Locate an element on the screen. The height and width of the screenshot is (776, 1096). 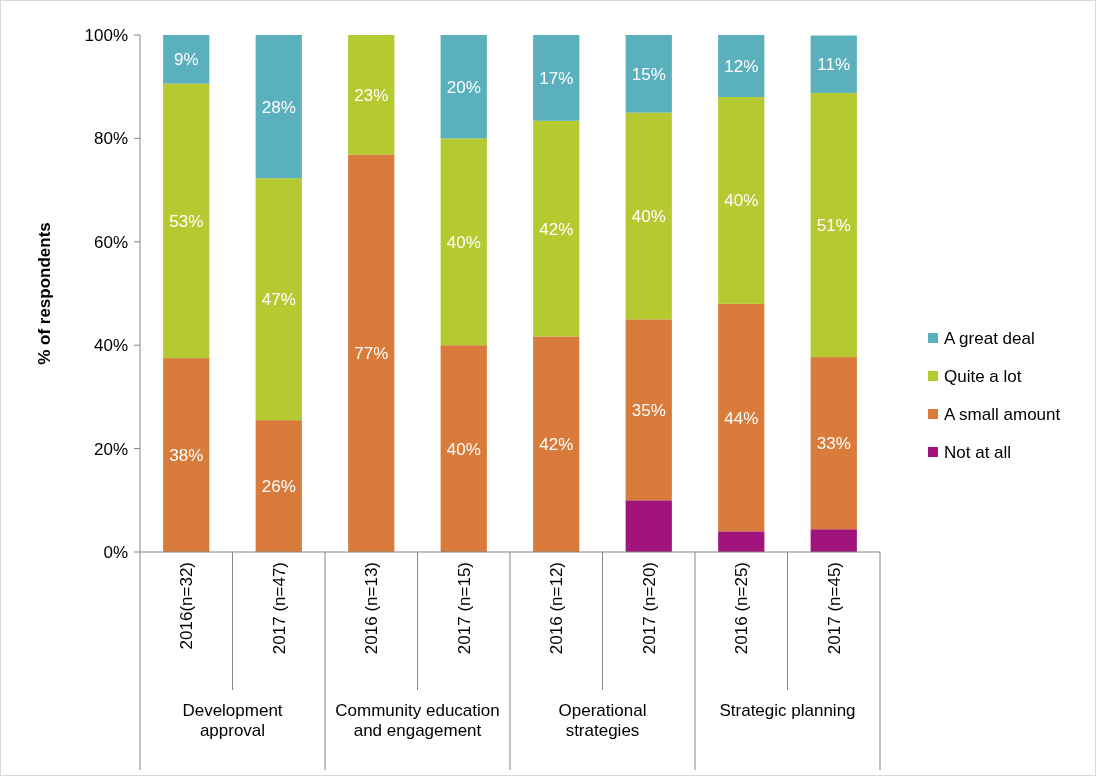
data-label: 47% is located at coordinates (278, 300).